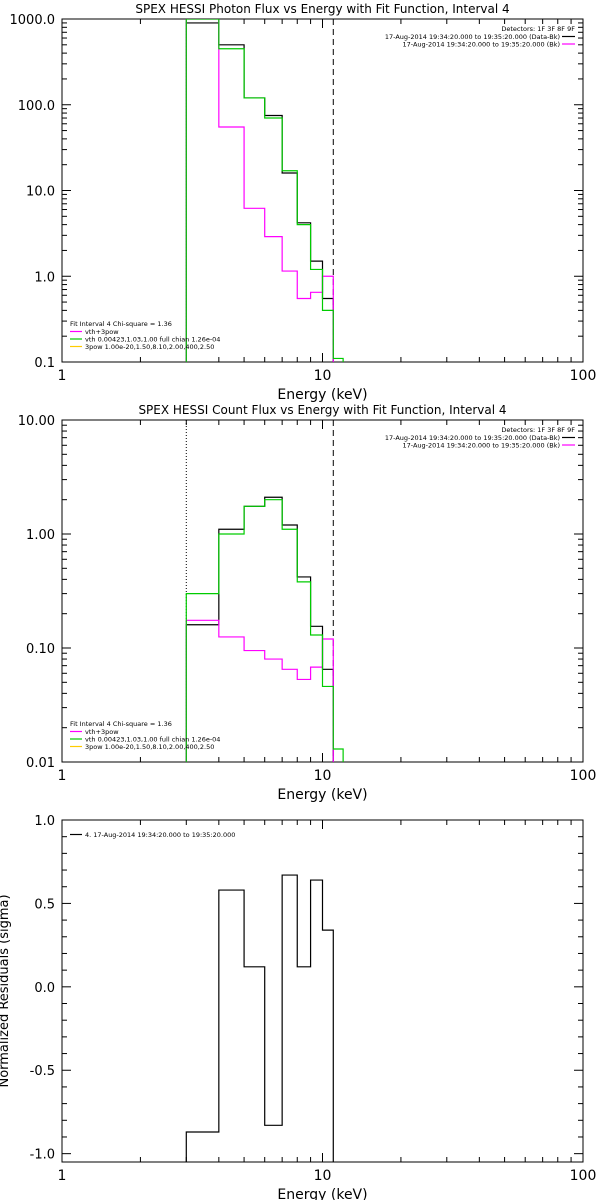  I want to click on y-tick-label: 1000.0, so click(33, 20).